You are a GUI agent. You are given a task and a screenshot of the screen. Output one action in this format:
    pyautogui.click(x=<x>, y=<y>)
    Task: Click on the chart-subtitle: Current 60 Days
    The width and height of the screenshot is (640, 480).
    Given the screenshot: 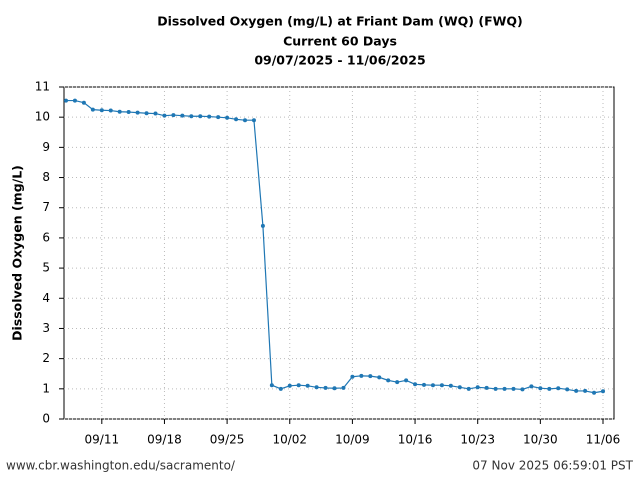 What is the action you would take?
    pyautogui.click(x=340, y=41)
    